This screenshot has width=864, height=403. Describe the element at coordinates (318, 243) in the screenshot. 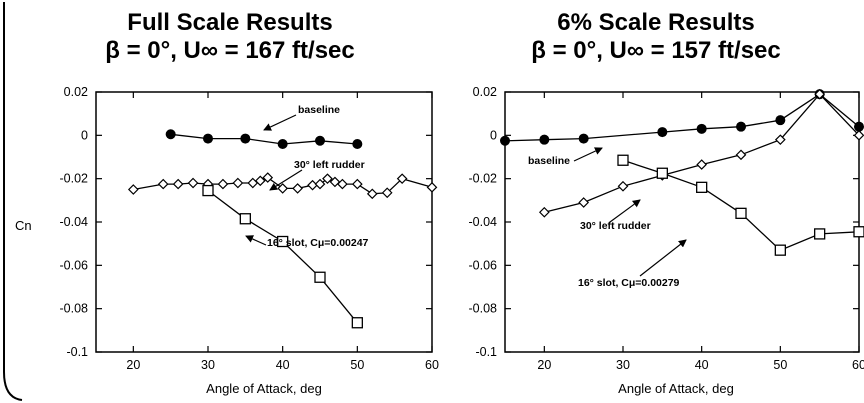

I see `annotation-16-slot: 16° slot, Cμ=0.00247` at that location.